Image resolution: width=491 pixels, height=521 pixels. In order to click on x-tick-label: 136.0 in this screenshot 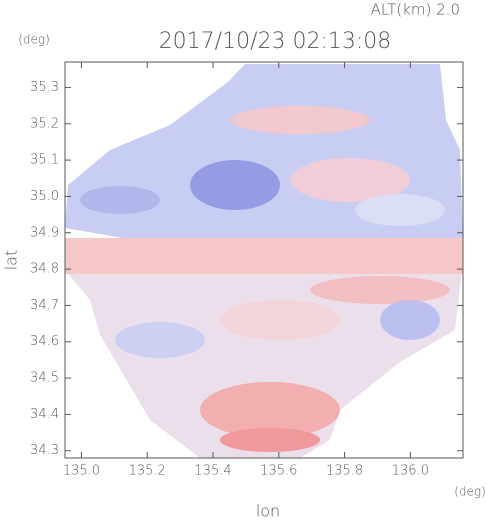, I will do `click(410, 471)`.